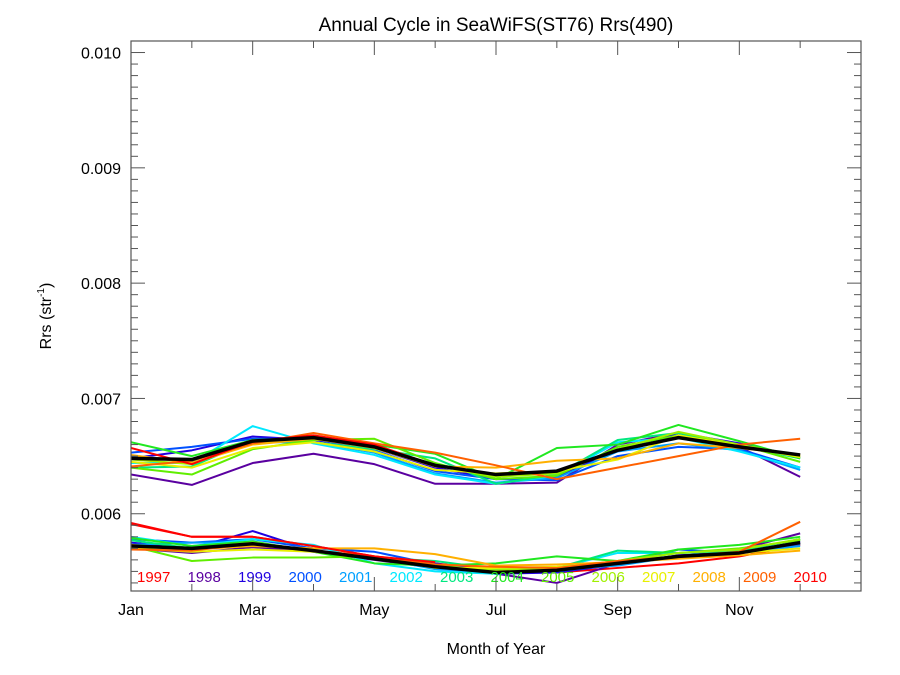 The width and height of the screenshot is (900, 675). I want to click on x-tick-label: Mar, so click(253, 610).